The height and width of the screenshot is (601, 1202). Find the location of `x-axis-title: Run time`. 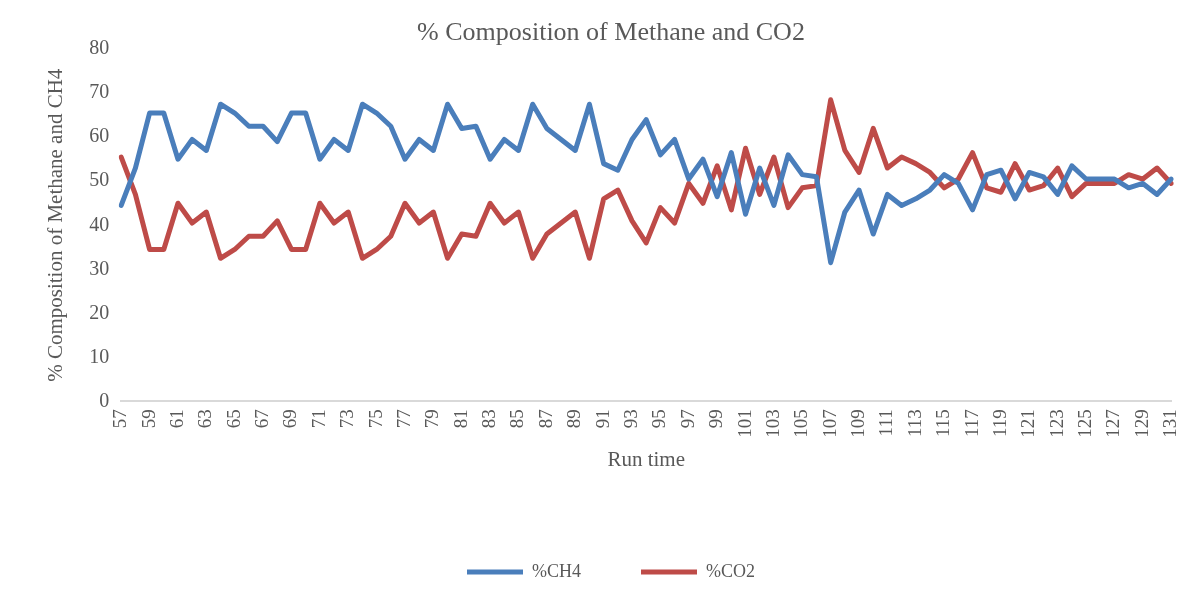

x-axis-title: Run time is located at coordinates (646, 458).